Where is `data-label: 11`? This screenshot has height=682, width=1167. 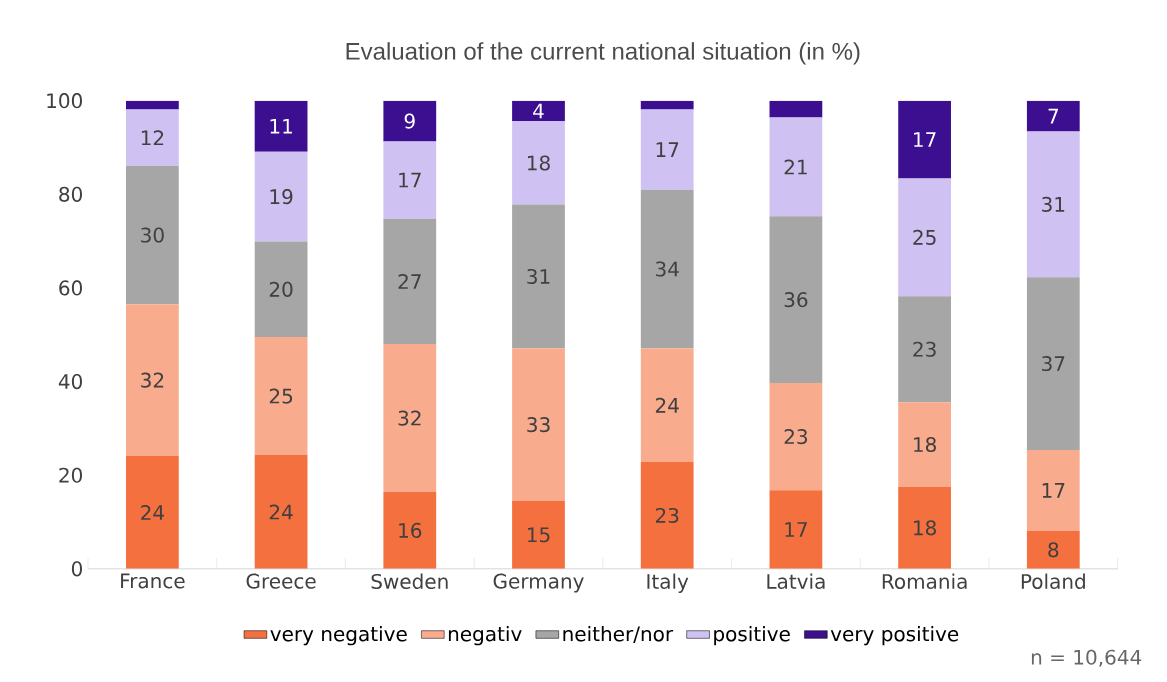 data-label: 11 is located at coordinates (281, 126).